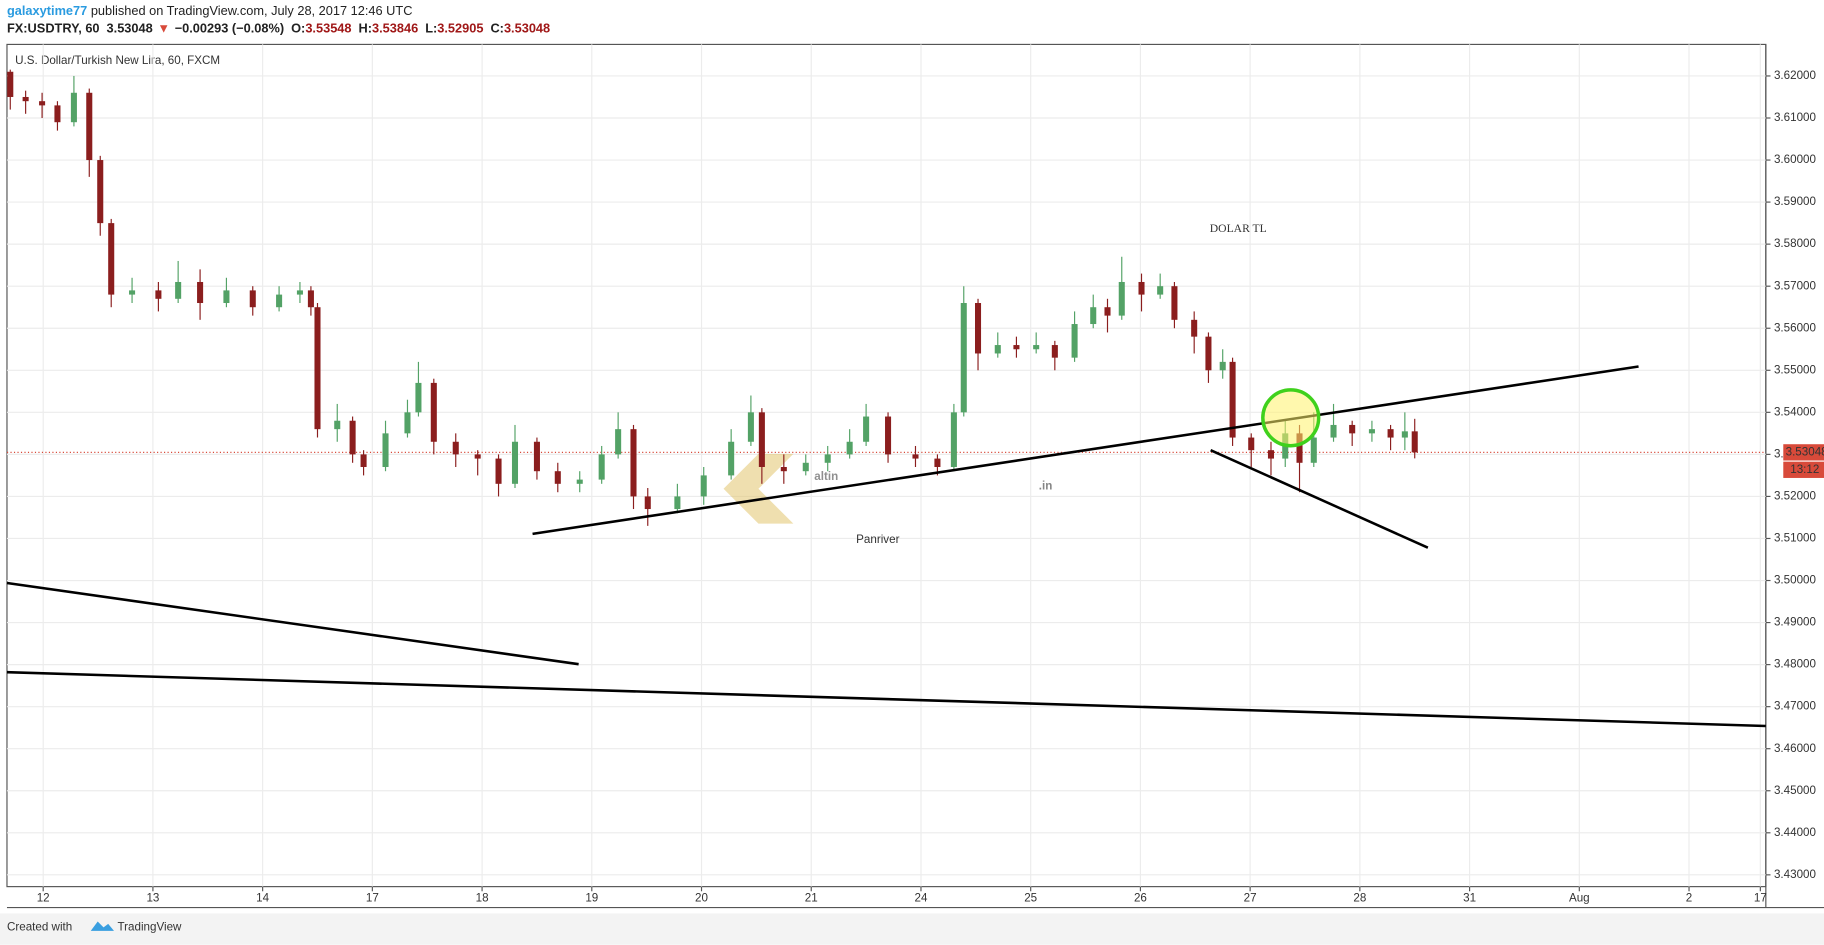  What do you see at coordinates (1795, 790) in the screenshot?
I see `y-tick-label: 3.45000` at bounding box center [1795, 790].